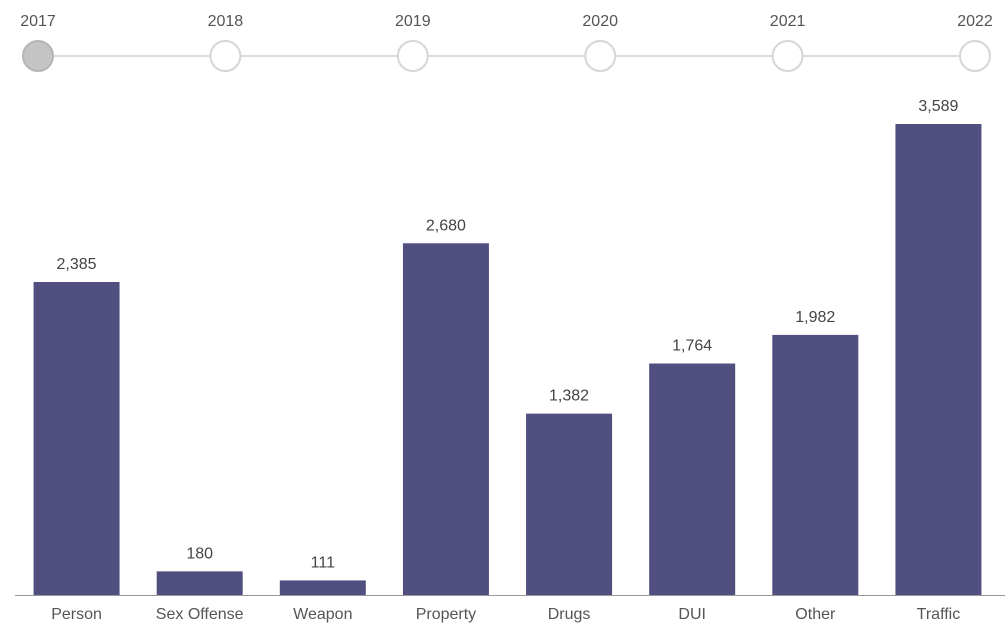  What do you see at coordinates (569, 614) in the screenshot?
I see `category-tick-label: Drugs` at bounding box center [569, 614].